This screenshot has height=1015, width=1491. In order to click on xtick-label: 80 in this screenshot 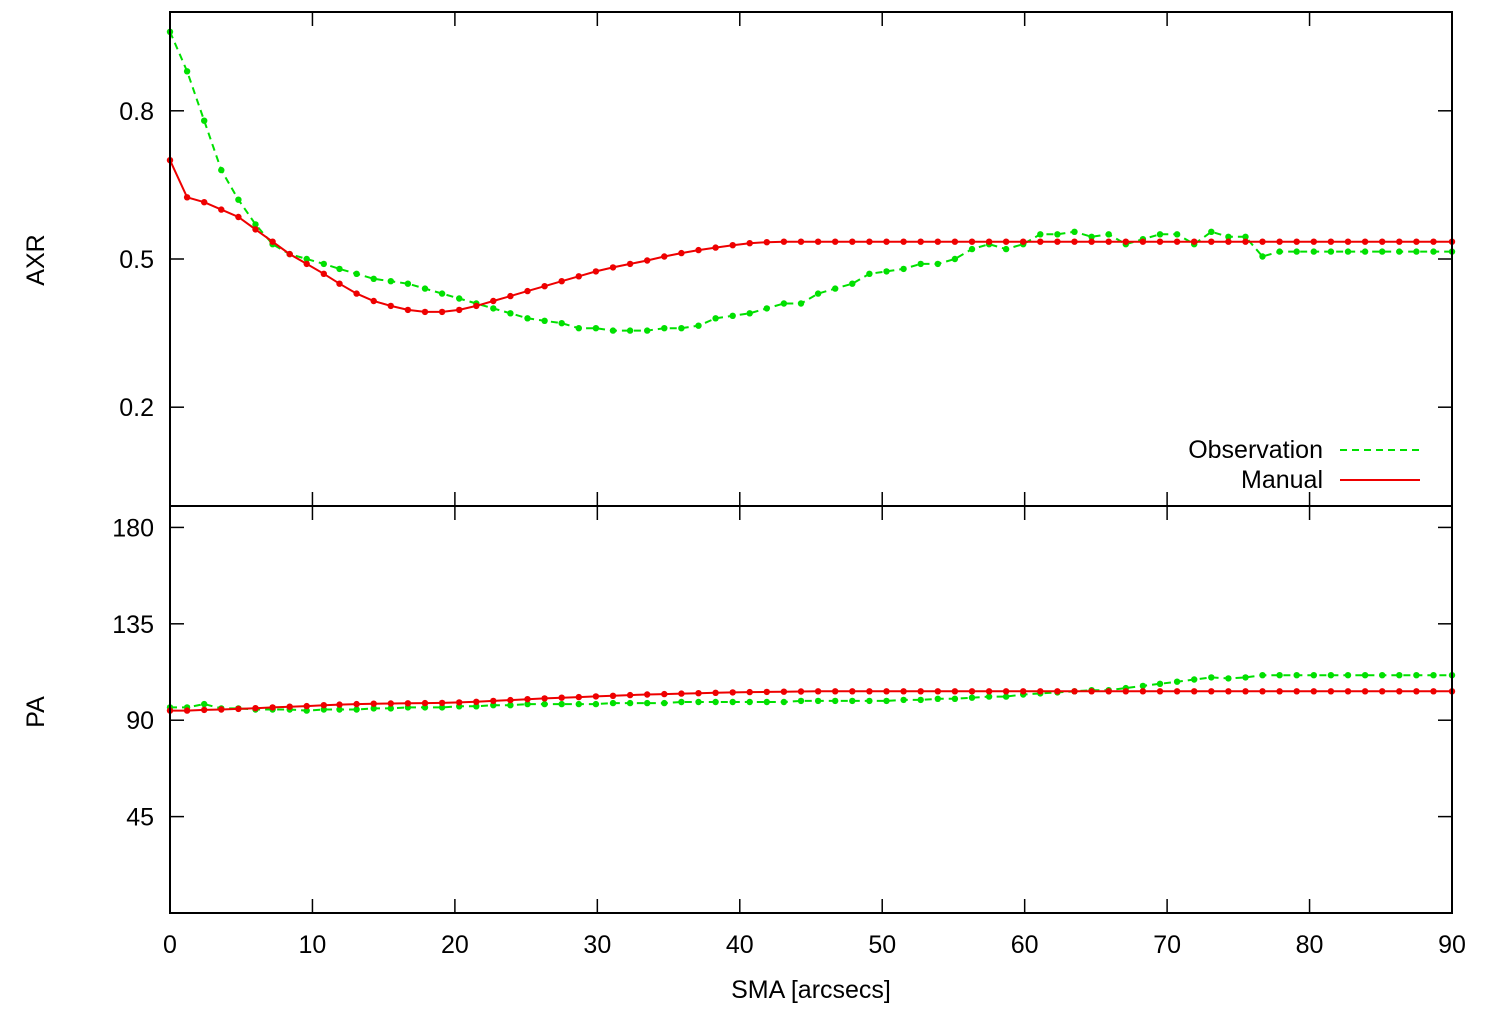, I will do `click(1310, 945)`.